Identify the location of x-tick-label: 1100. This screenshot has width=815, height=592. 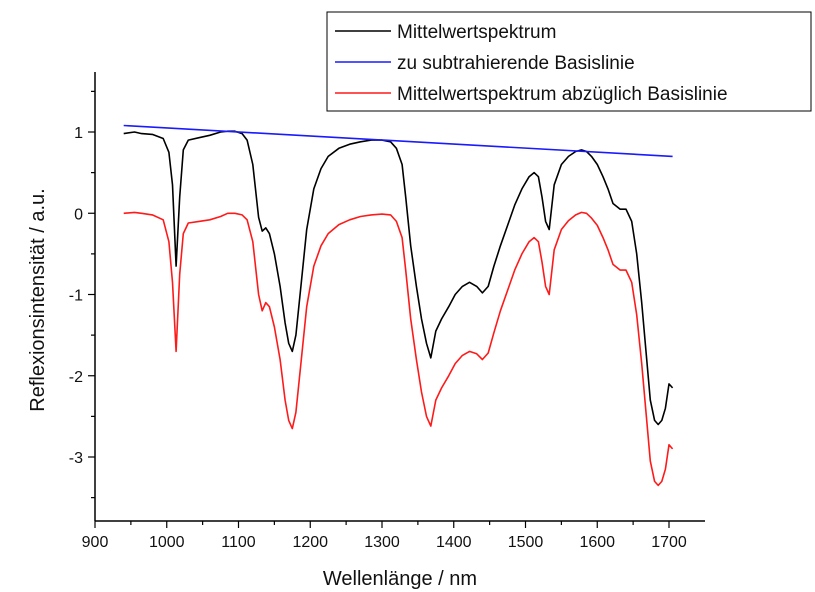
(238, 542).